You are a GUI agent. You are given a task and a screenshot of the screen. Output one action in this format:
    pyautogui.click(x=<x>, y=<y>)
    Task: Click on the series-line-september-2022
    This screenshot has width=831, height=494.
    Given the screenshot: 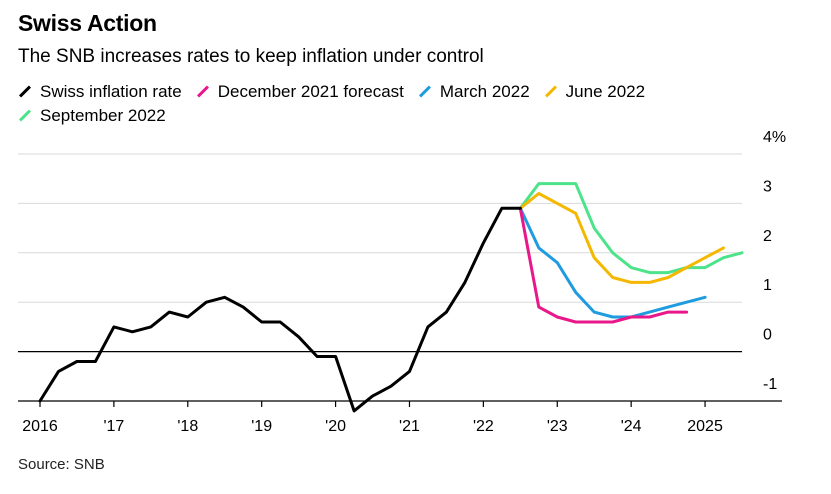 What is the action you would take?
    pyautogui.click(x=631, y=228)
    